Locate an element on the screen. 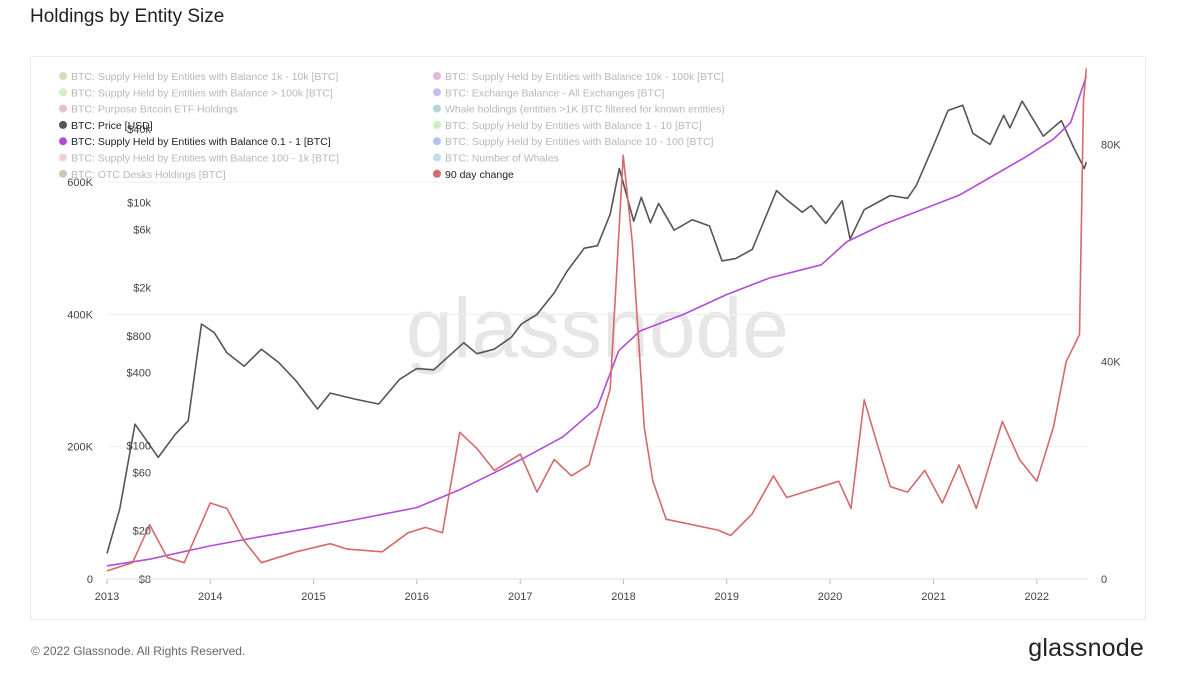 The image size is (1182, 674). x-axis-tick-label: 2021 is located at coordinates (933, 597).